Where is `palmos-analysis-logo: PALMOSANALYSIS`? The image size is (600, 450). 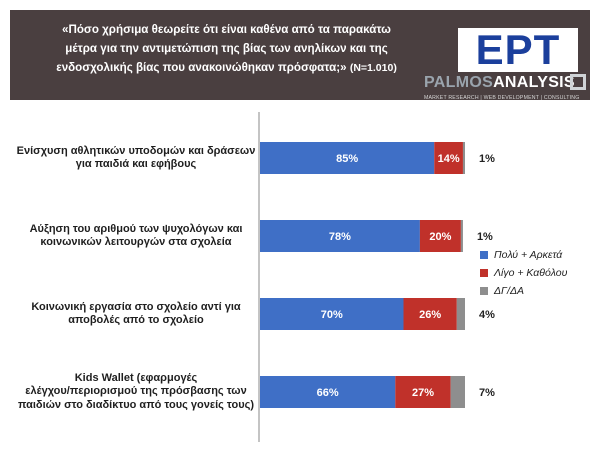
palmos-analysis-logo: PALMOSANALYSIS is located at coordinates (499, 84).